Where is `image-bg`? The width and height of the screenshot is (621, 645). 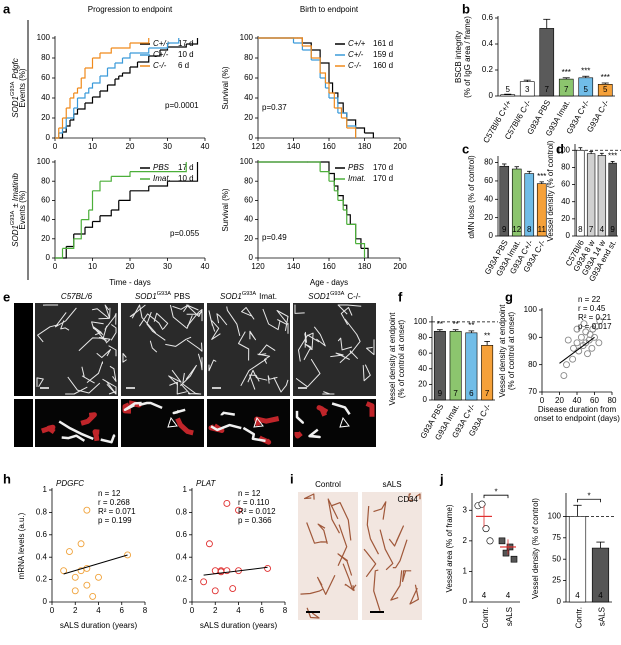 image-bg is located at coordinates (162, 423).